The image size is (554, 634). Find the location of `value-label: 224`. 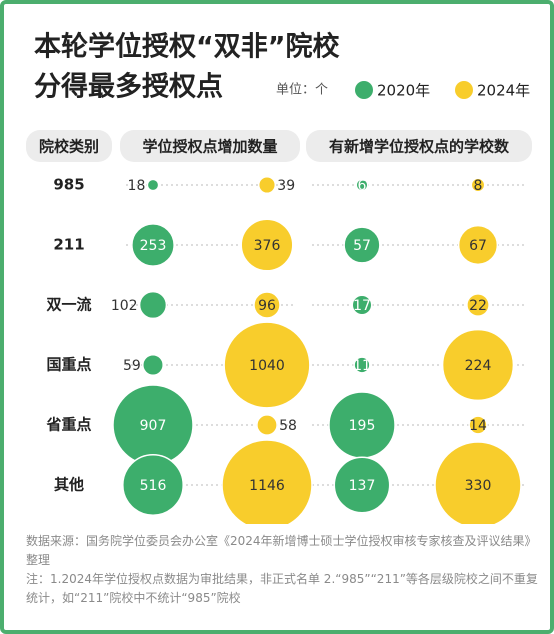

value-label: 224 is located at coordinates (478, 366).